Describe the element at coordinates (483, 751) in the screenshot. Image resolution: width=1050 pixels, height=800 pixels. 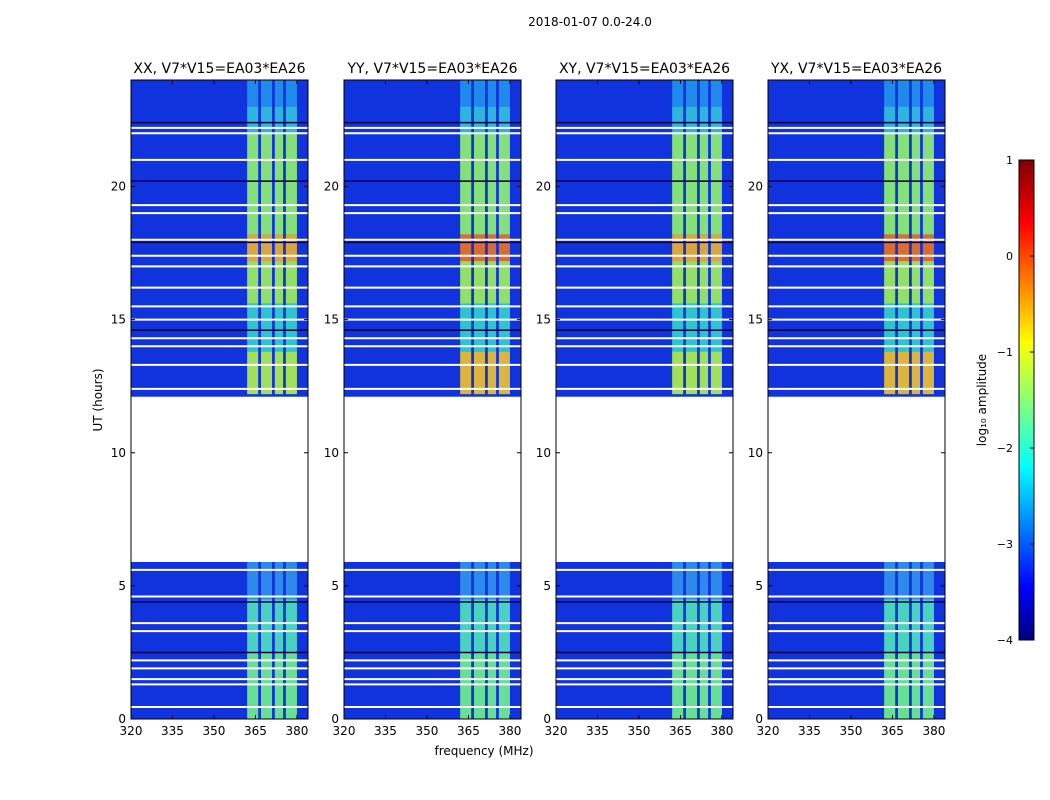
I see `x-axis-label: frequency (MHz)` at that location.